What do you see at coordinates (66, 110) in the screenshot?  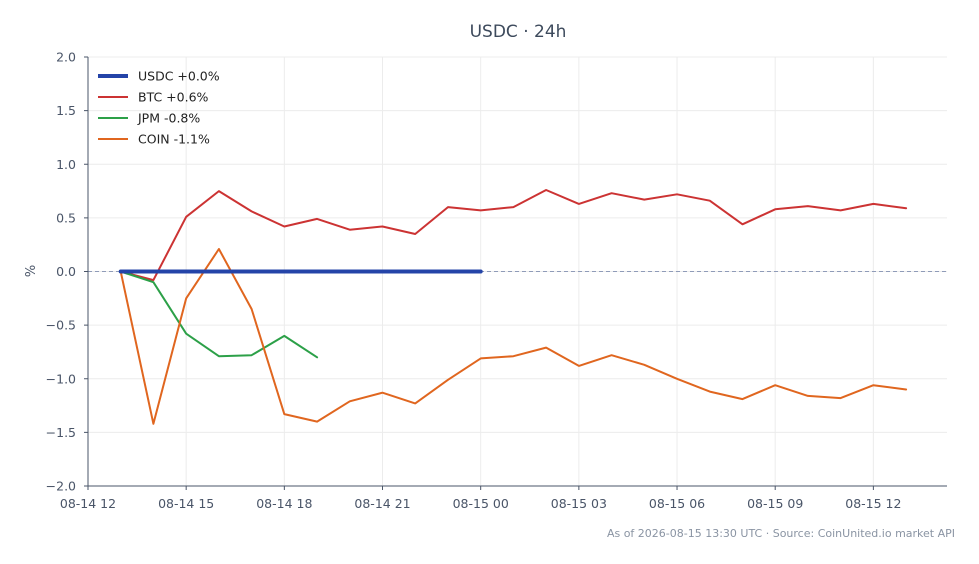 I see `y-tick-label: 1.5` at bounding box center [66, 110].